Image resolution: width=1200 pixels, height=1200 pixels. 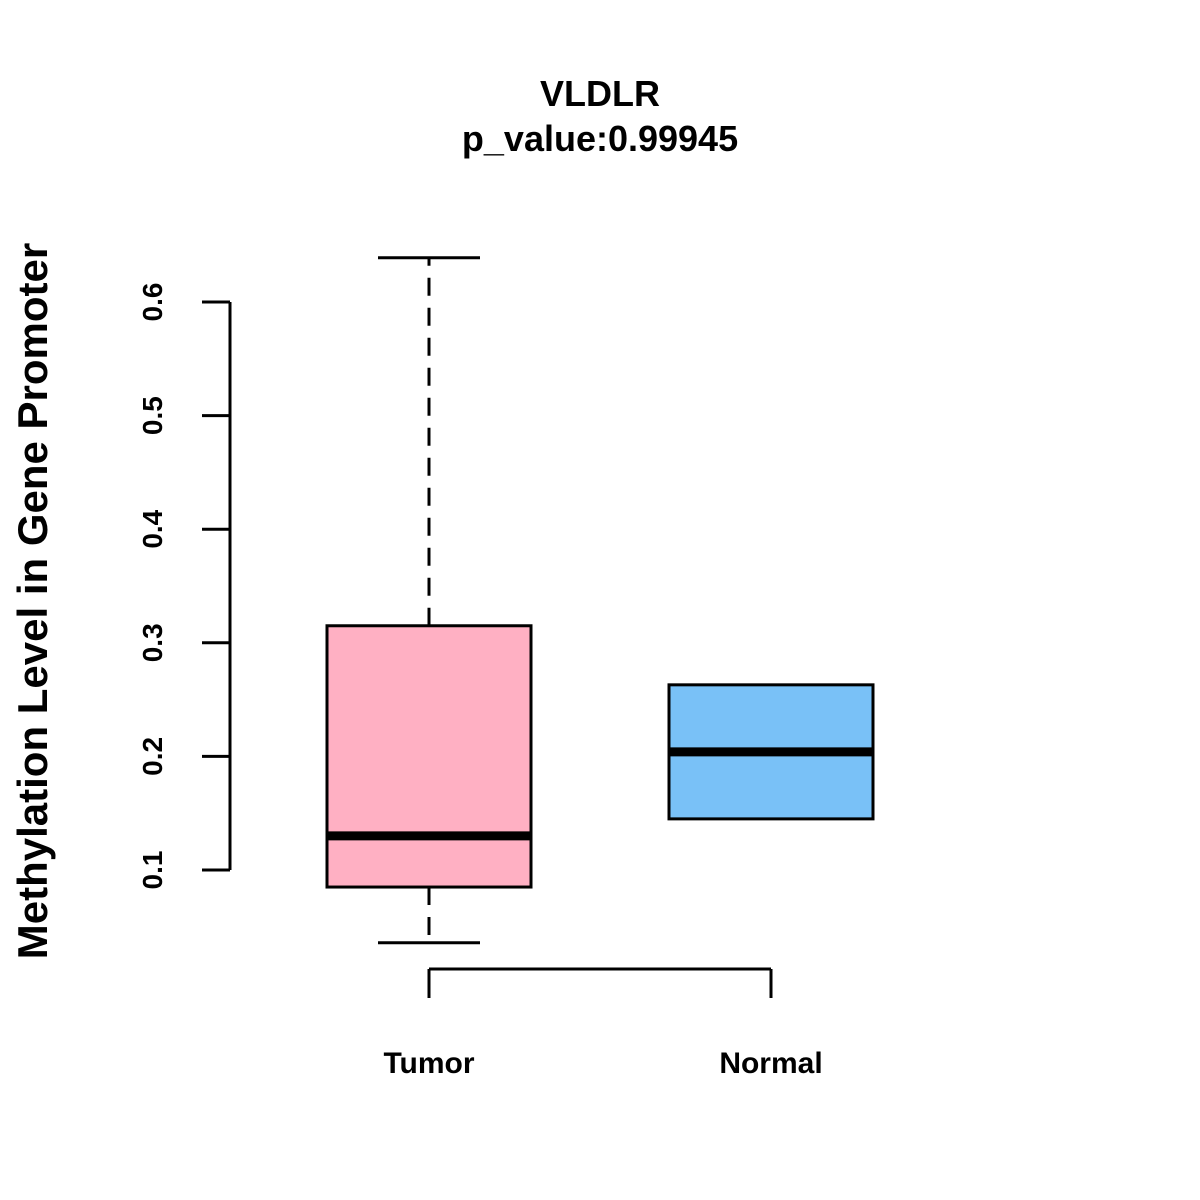 I want to click on x-axis: Tumor Normal, so click(x=603, y=1023).